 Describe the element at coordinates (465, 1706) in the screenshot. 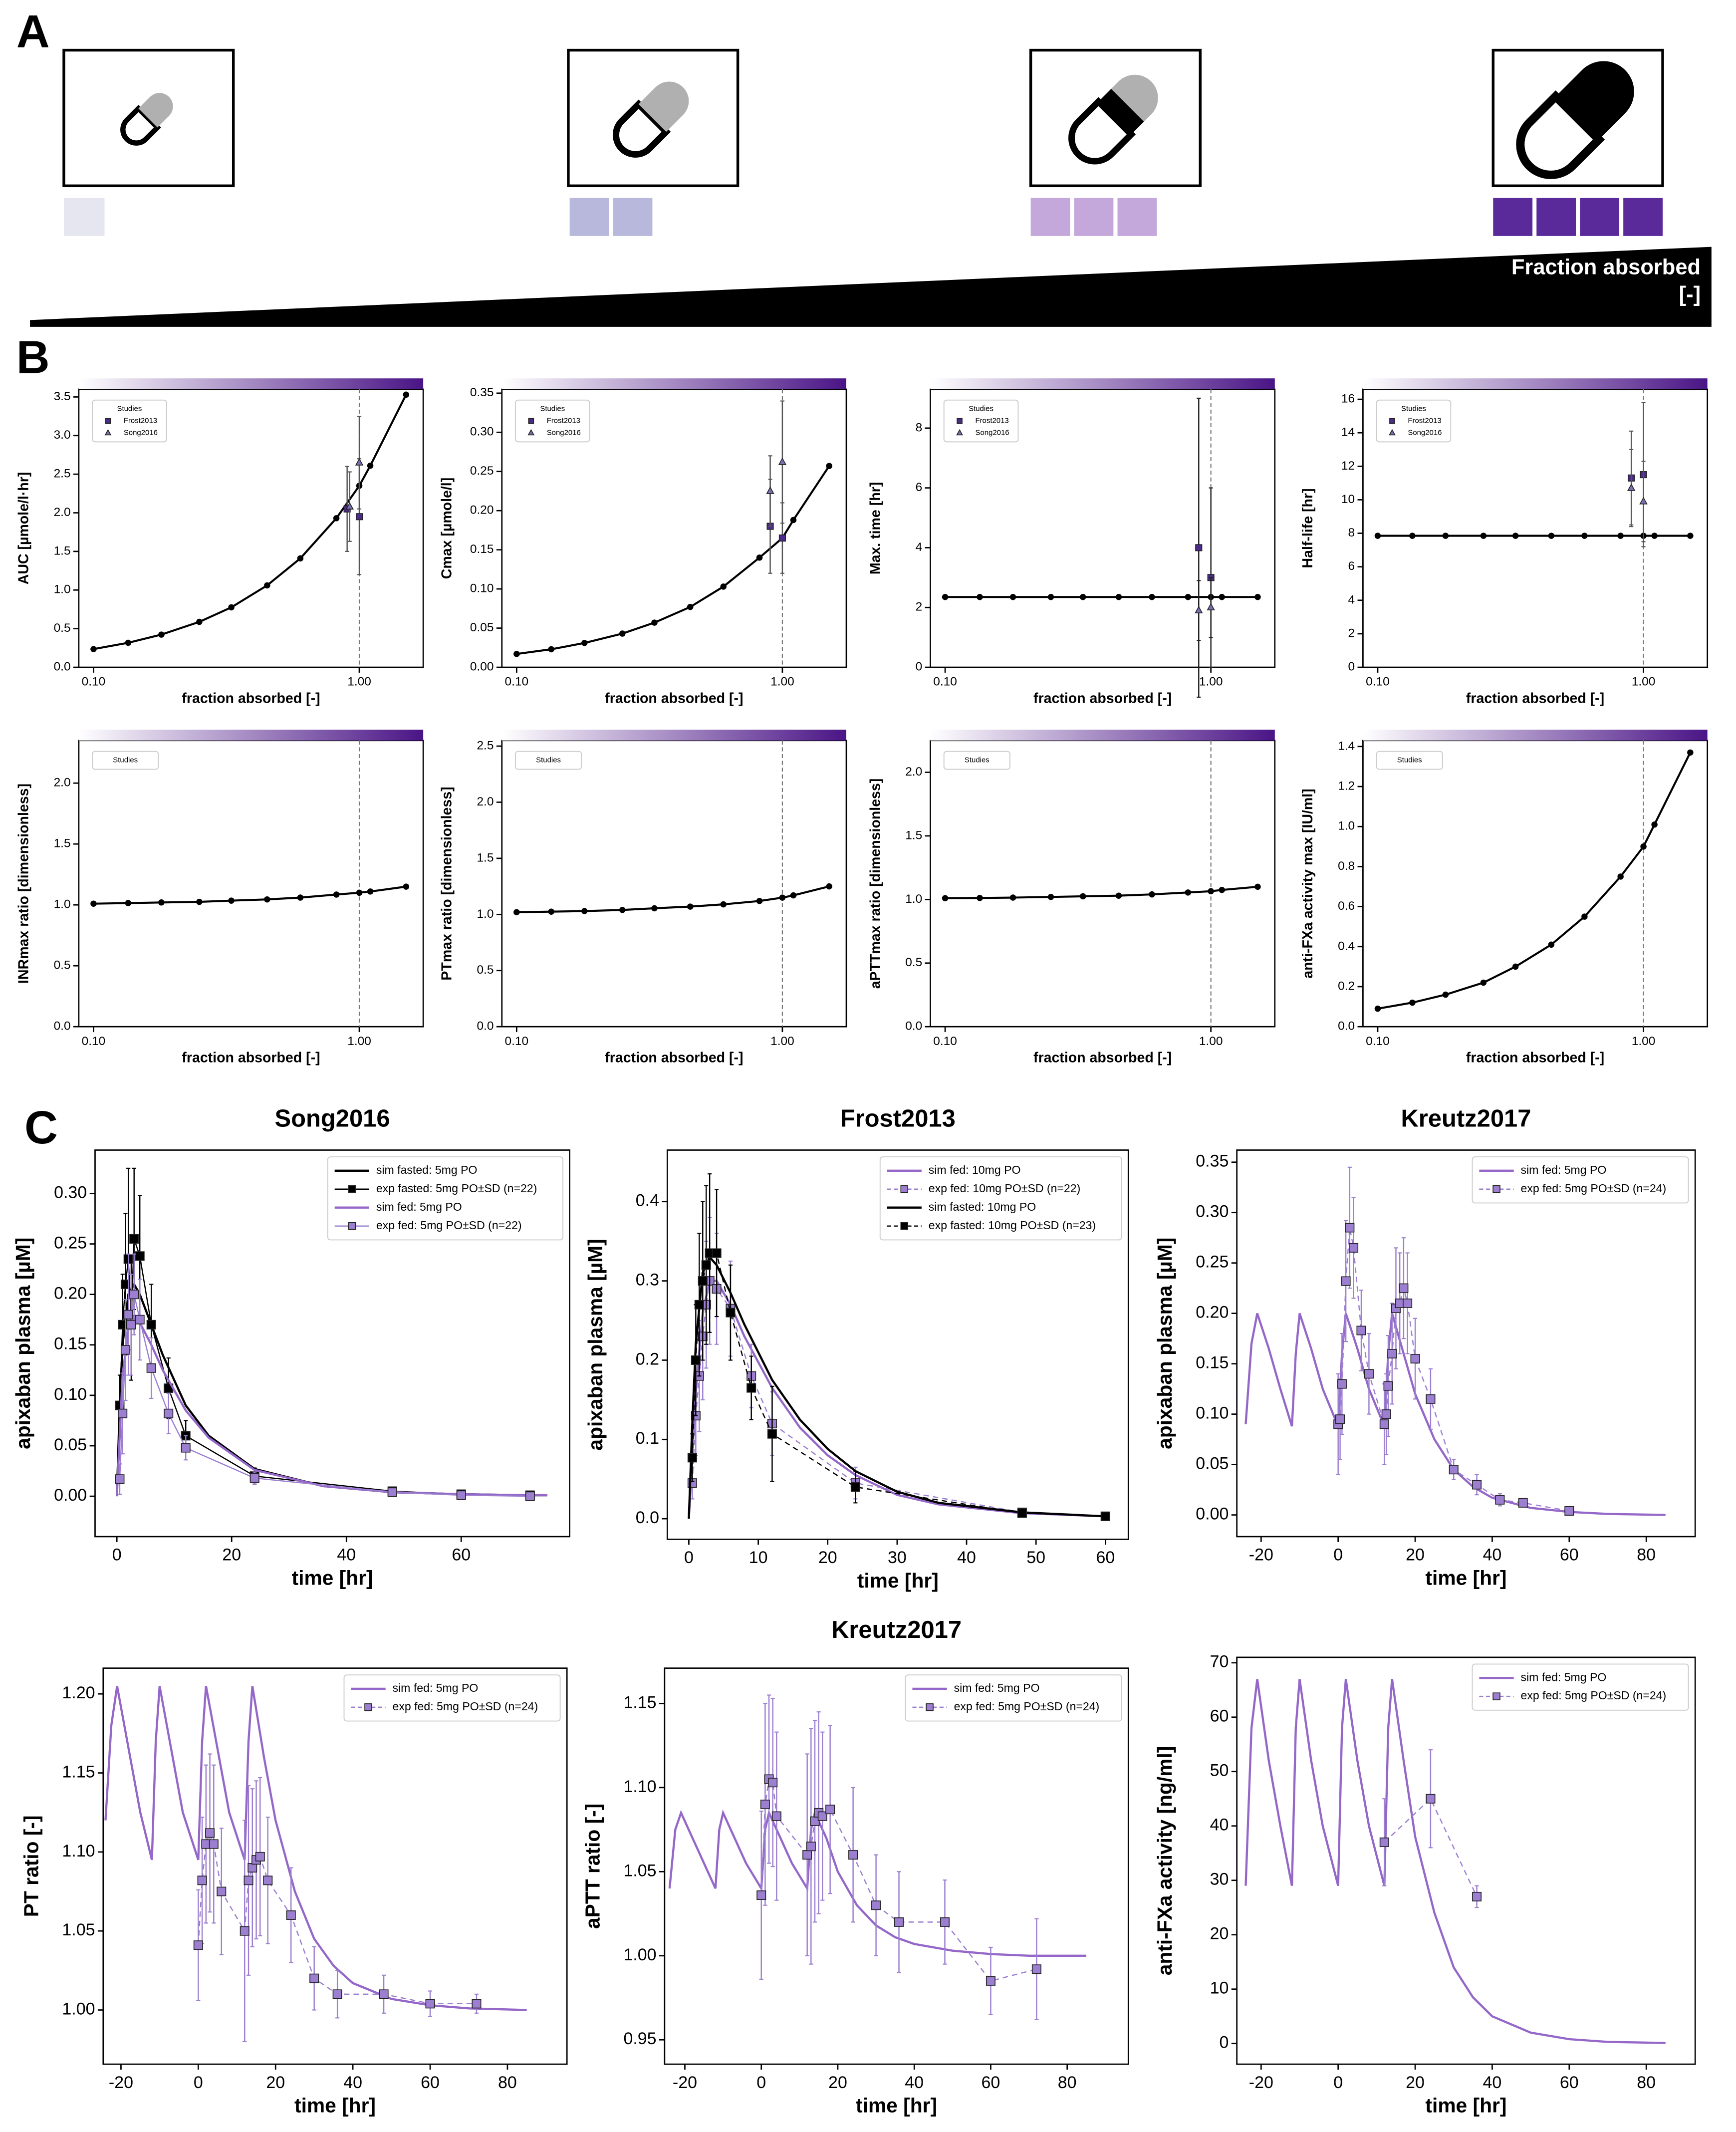

I see `legend-label: exp fed: 5mg PO±SD (n=24)` at that location.